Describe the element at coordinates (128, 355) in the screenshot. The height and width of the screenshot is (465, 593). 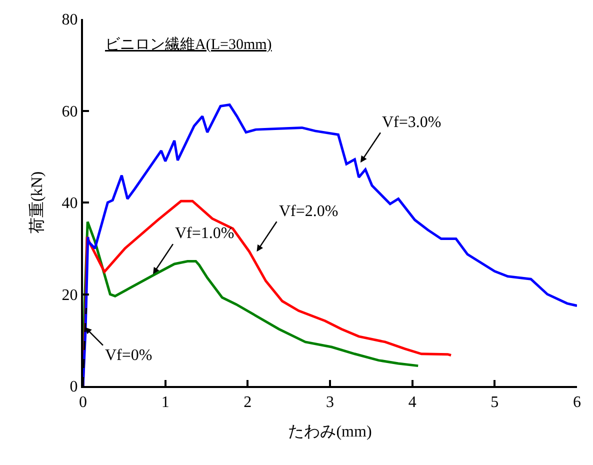
I see `annotation: Vf=0%` at that location.